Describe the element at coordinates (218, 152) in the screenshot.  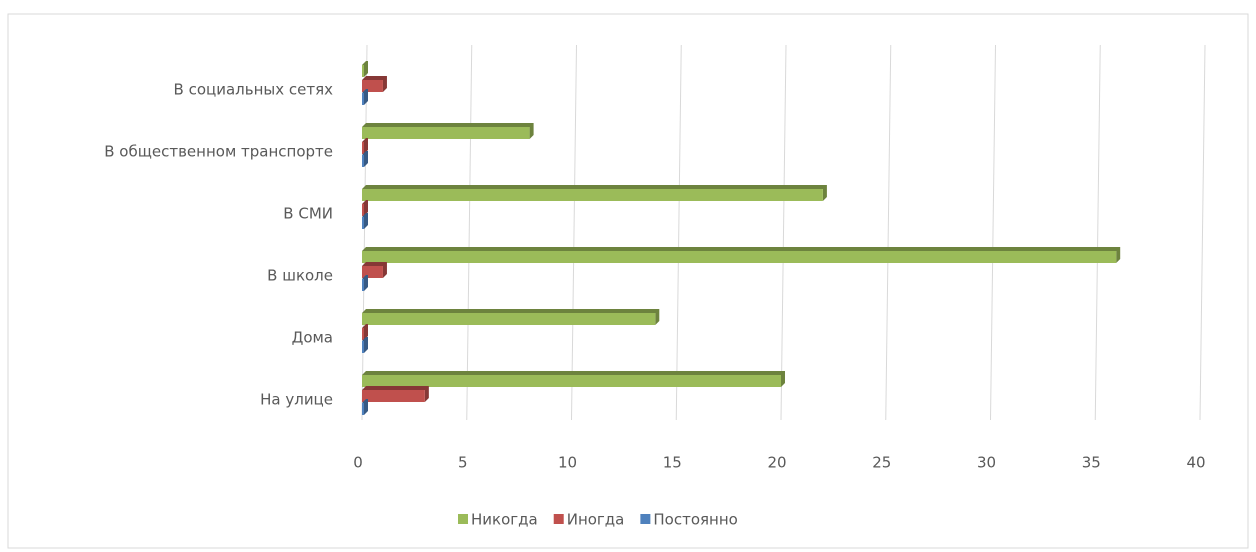
I see `y-tick-label: В общественном транспорте` at that location.